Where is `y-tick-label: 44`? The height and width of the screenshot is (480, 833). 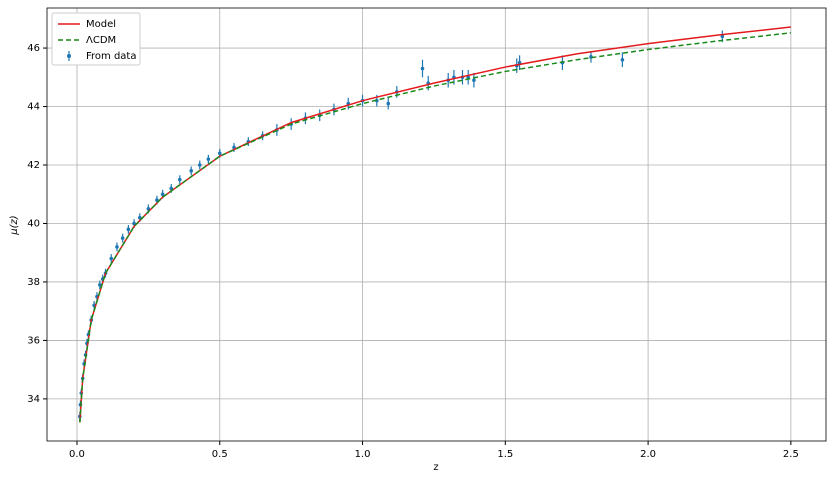
y-tick-label: 44 is located at coordinates (33, 107).